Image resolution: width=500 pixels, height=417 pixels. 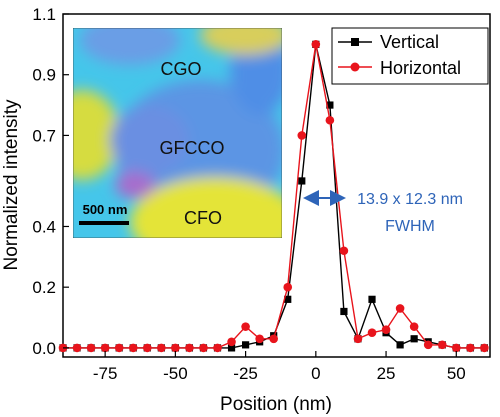 What do you see at coordinates (44, 287) in the screenshot?
I see `y-tick-label: 0.2` at bounding box center [44, 287].